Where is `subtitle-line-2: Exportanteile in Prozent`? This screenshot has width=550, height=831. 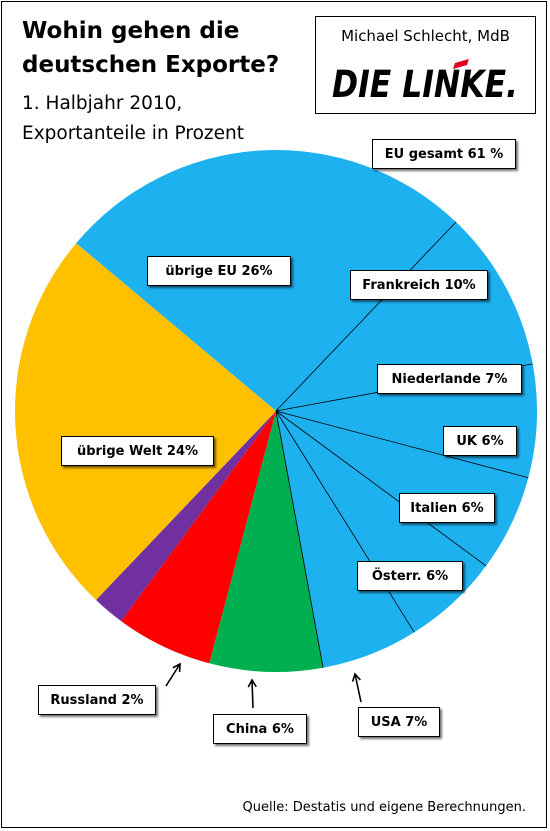 subtitle-line-2: Exportanteile in Prozent is located at coordinates (133, 133).